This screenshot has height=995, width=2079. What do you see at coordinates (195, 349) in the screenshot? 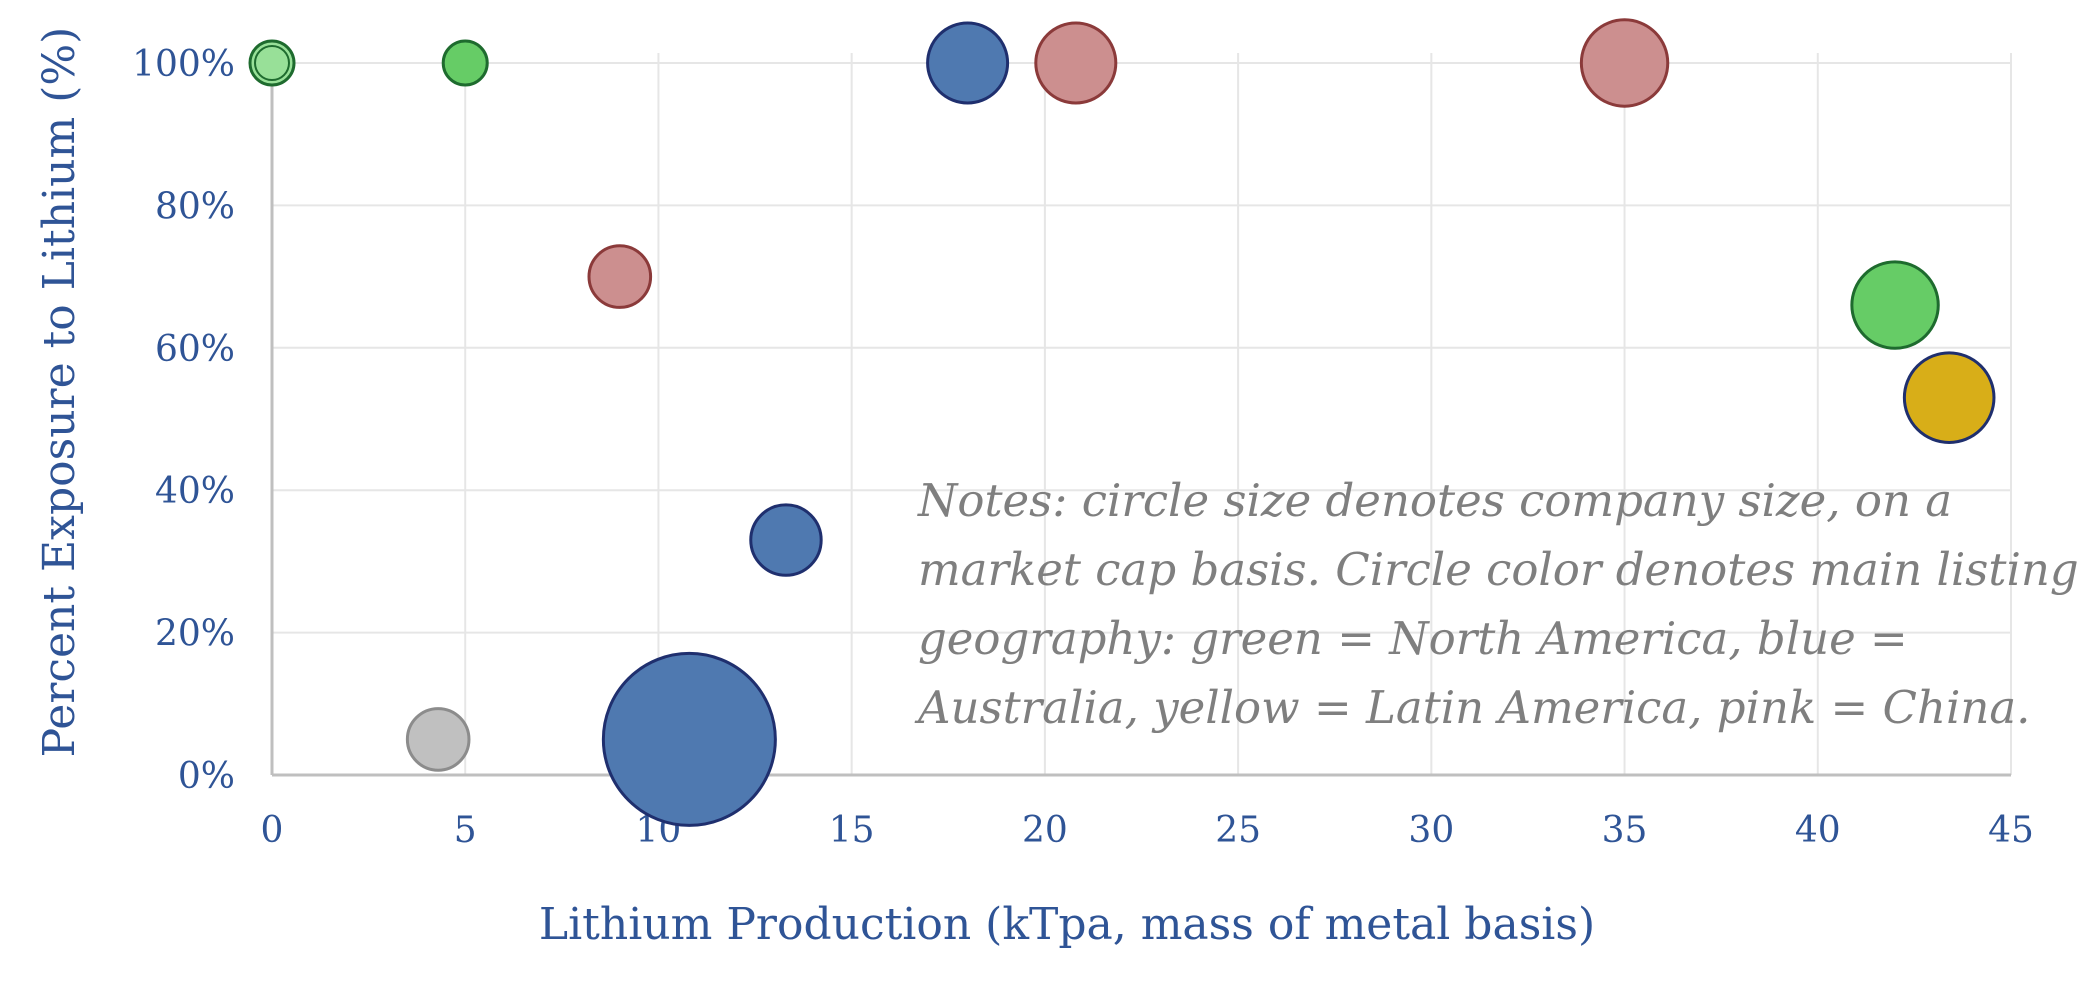
I see `y-tick-label: 60%` at bounding box center [195, 349].